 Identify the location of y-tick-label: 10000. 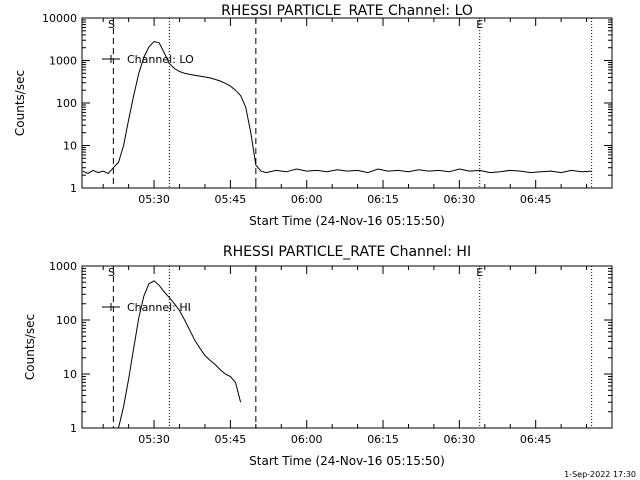
(59, 18).